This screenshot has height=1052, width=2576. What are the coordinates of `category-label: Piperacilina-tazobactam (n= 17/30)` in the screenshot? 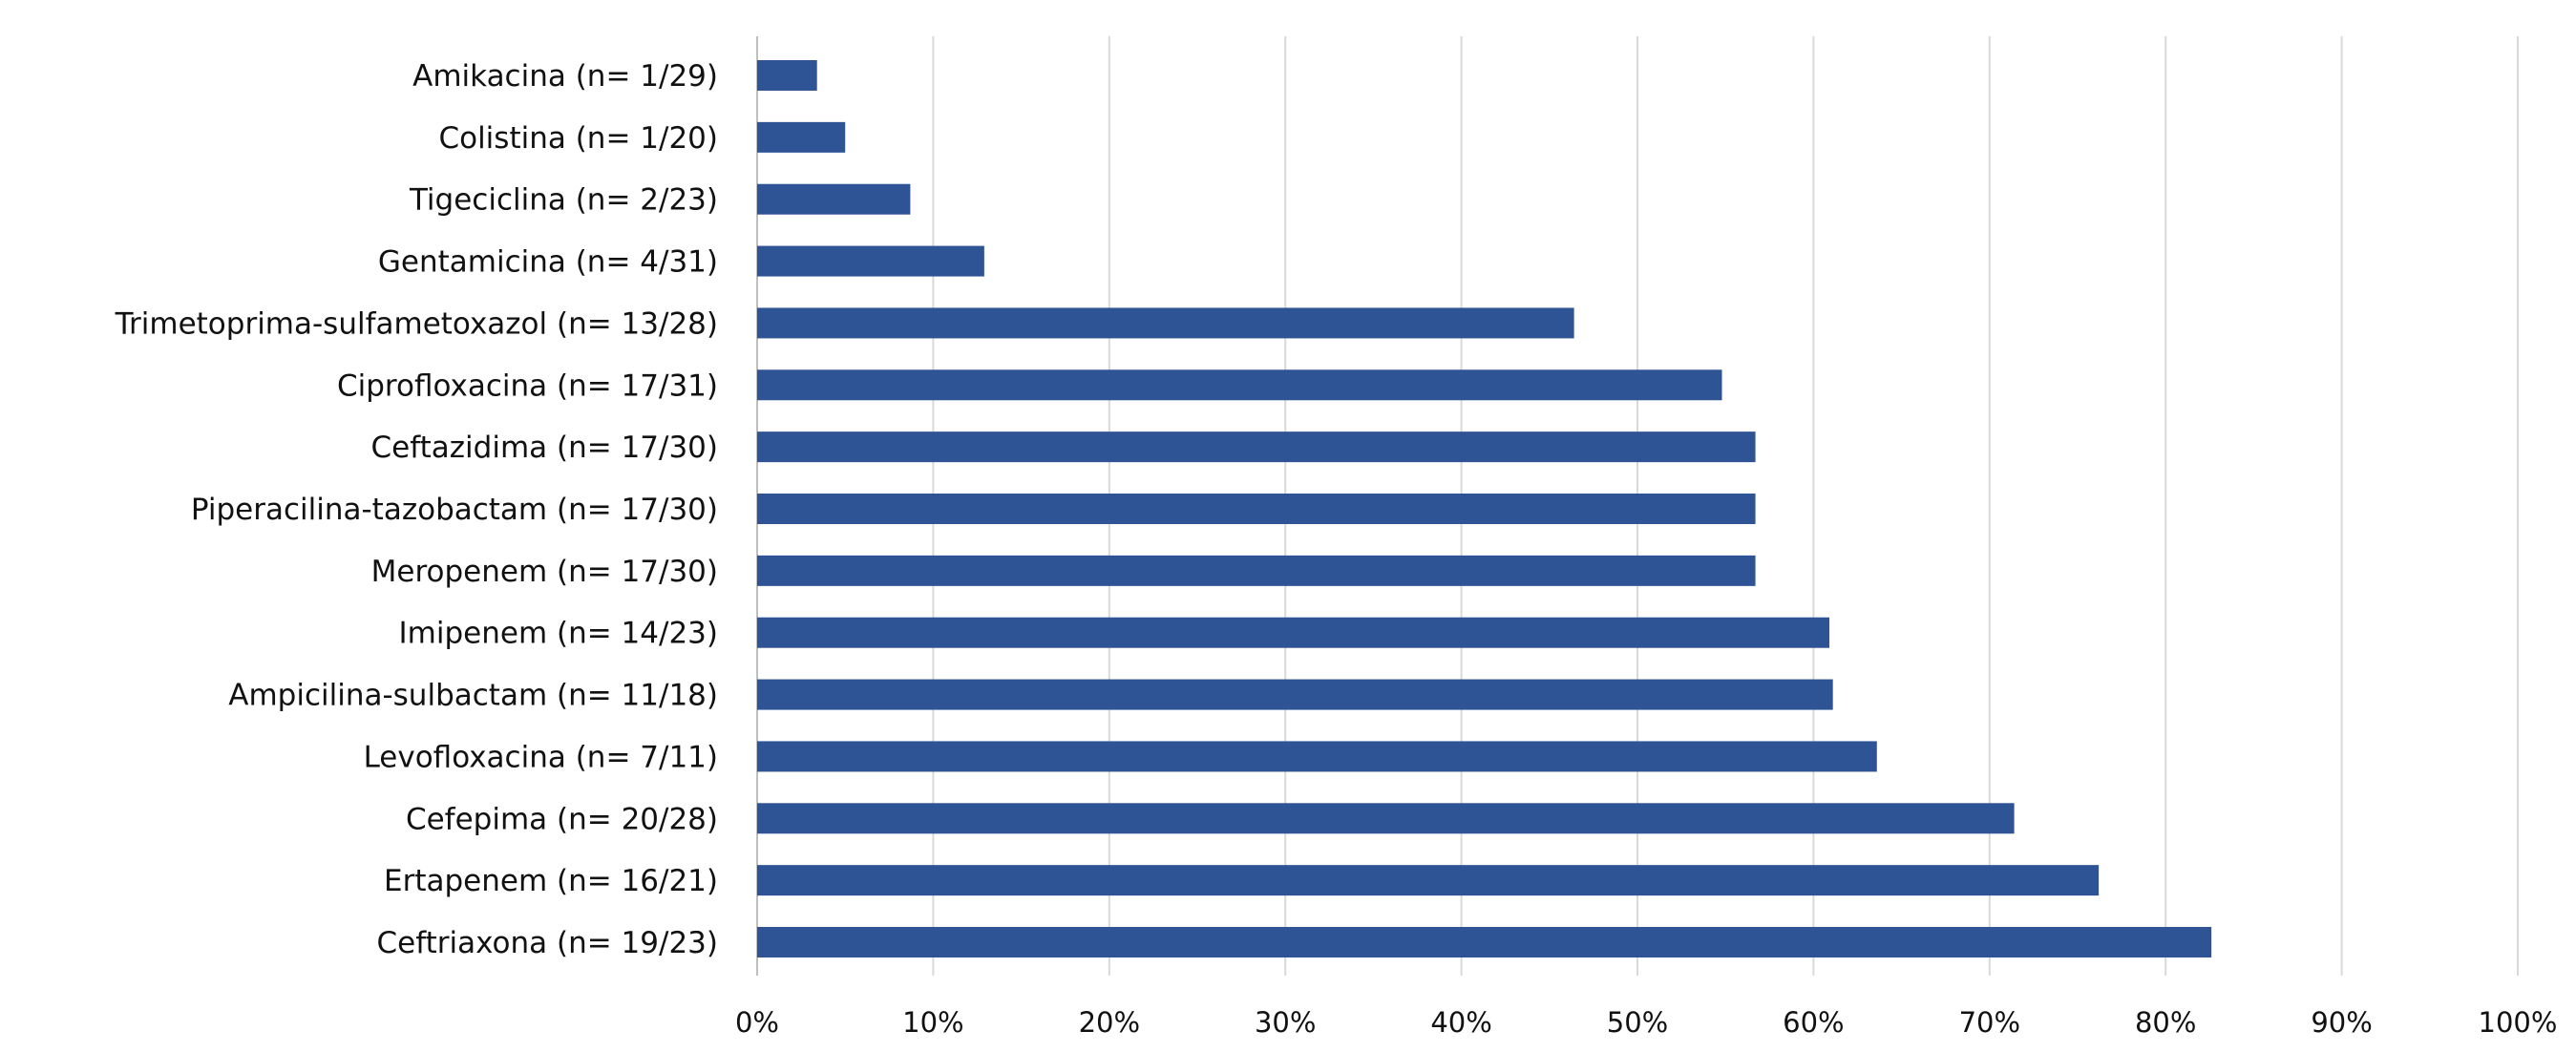 It's located at (454, 510).